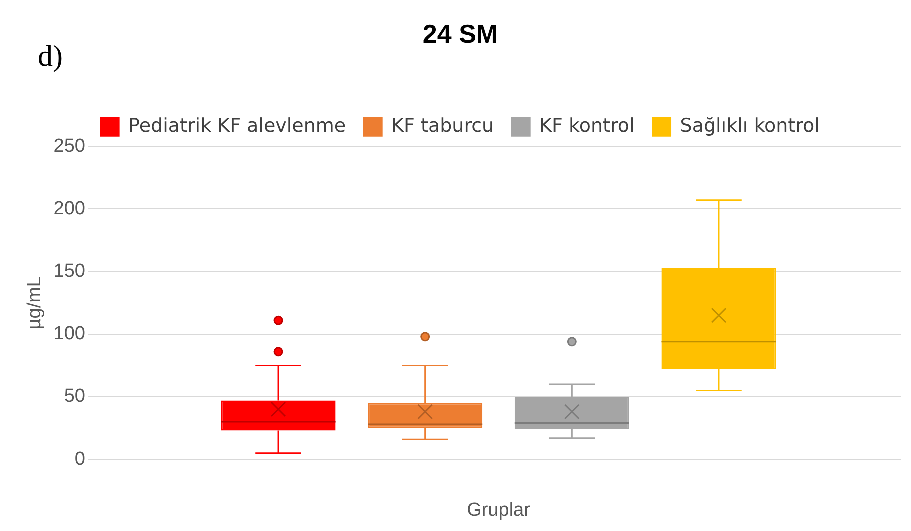 This screenshot has height=531, width=911. I want to click on y-axis-title: µg/mL, so click(35, 303).